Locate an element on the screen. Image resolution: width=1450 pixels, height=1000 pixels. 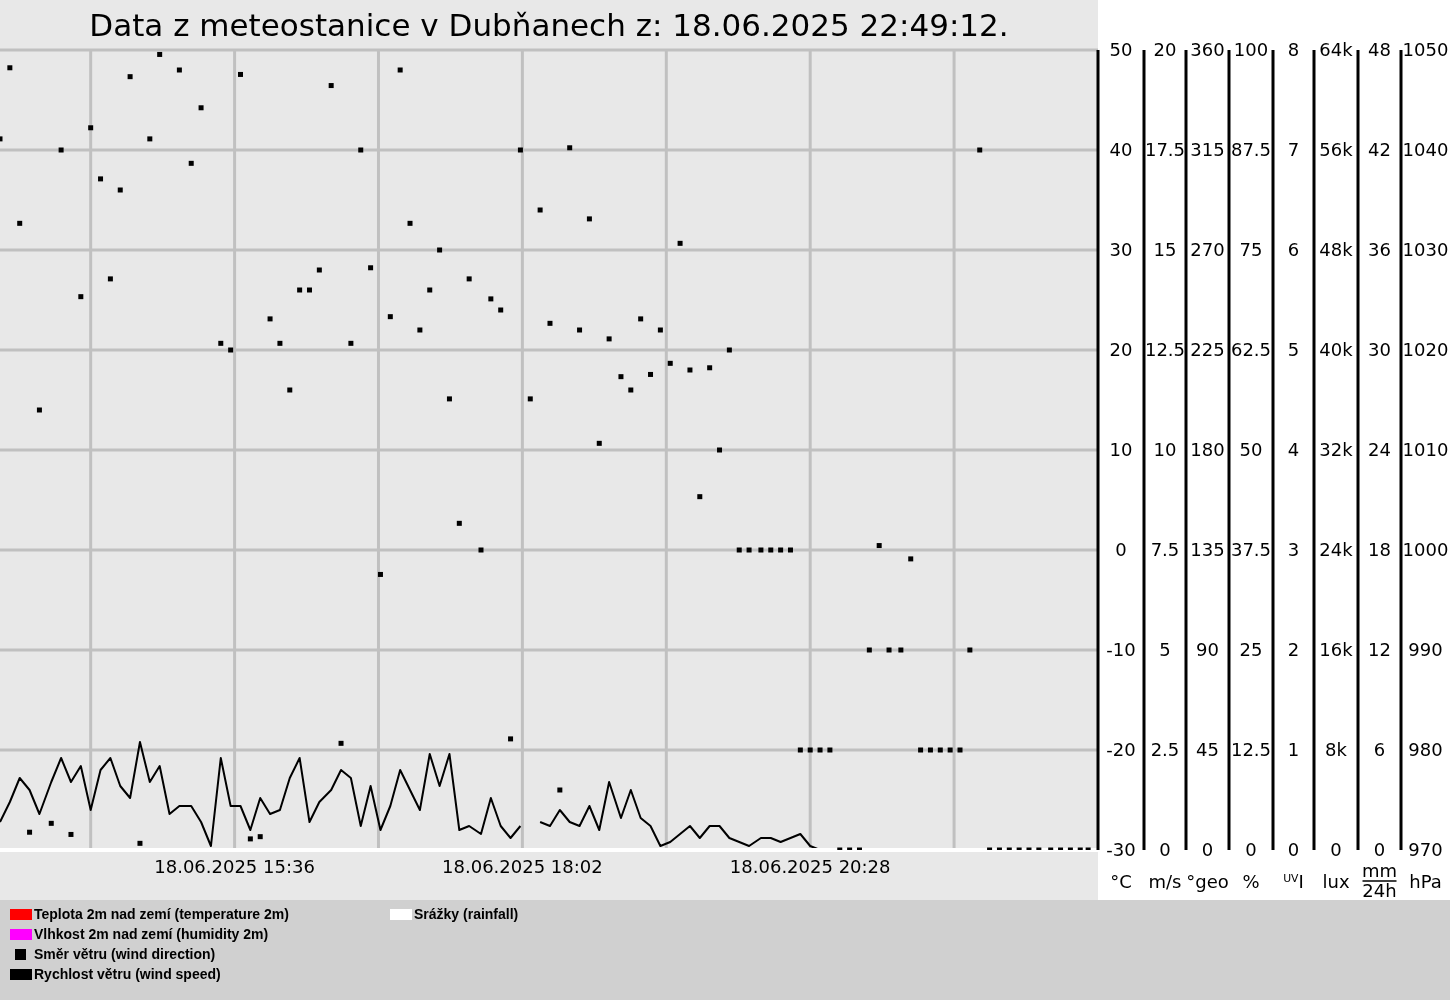
text: 75 is located at coordinates (1251, 250).